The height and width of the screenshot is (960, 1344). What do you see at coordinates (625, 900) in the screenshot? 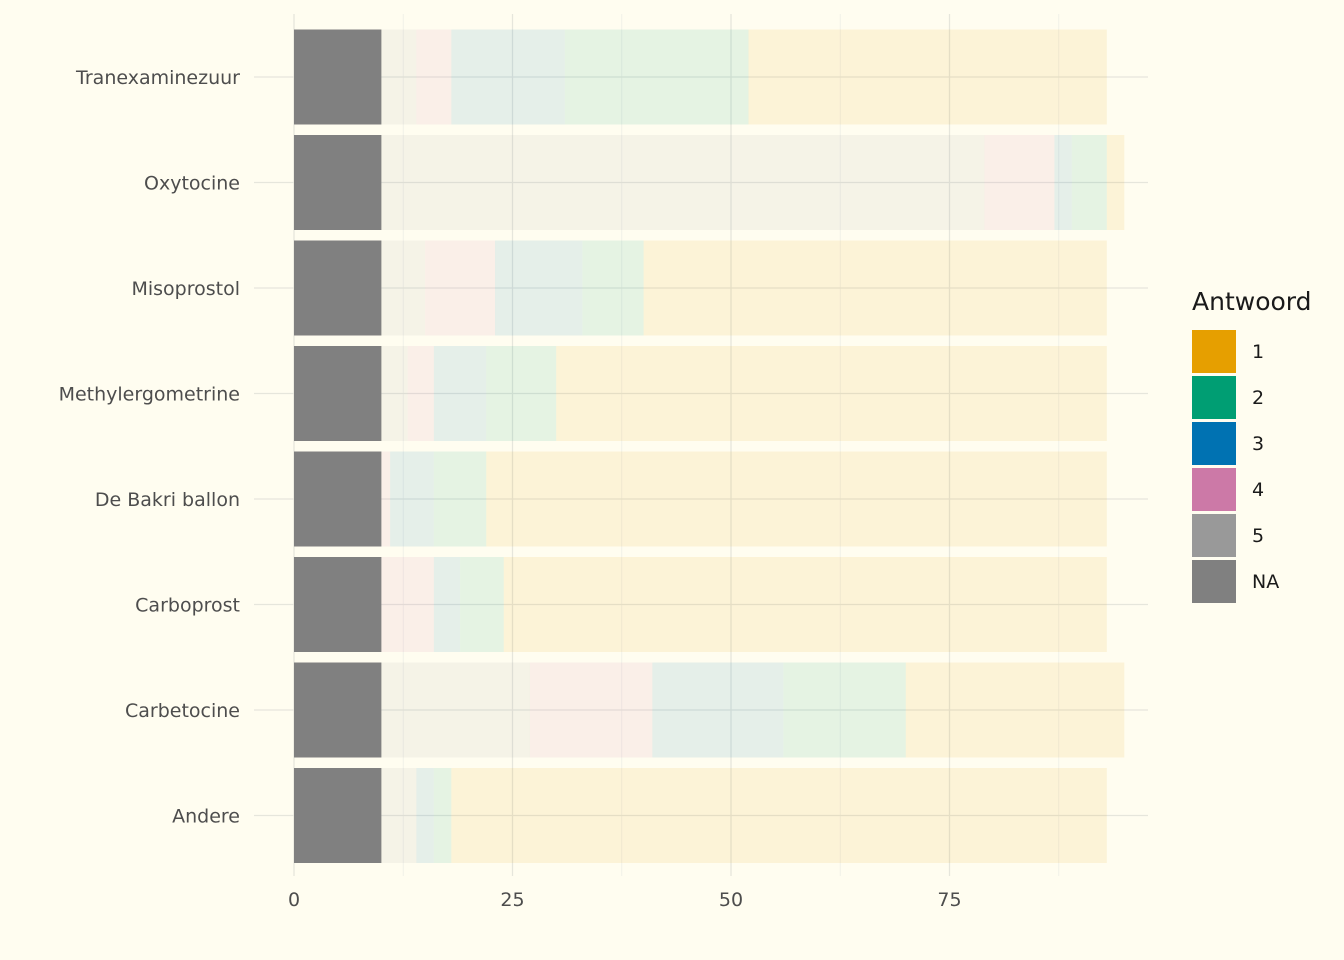
I see `x-axis-labels: 0 25 50 75` at bounding box center [625, 900].